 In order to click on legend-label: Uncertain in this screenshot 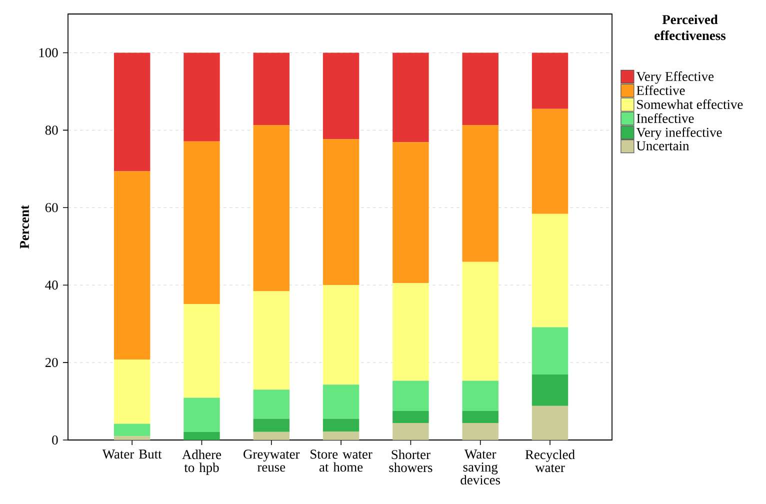, I will do `click(663, 145)`.